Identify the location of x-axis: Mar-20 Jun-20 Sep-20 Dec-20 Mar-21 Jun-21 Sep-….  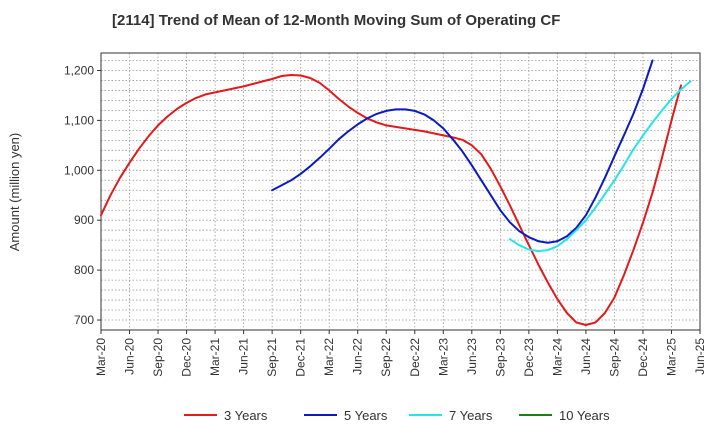
(400, 353).